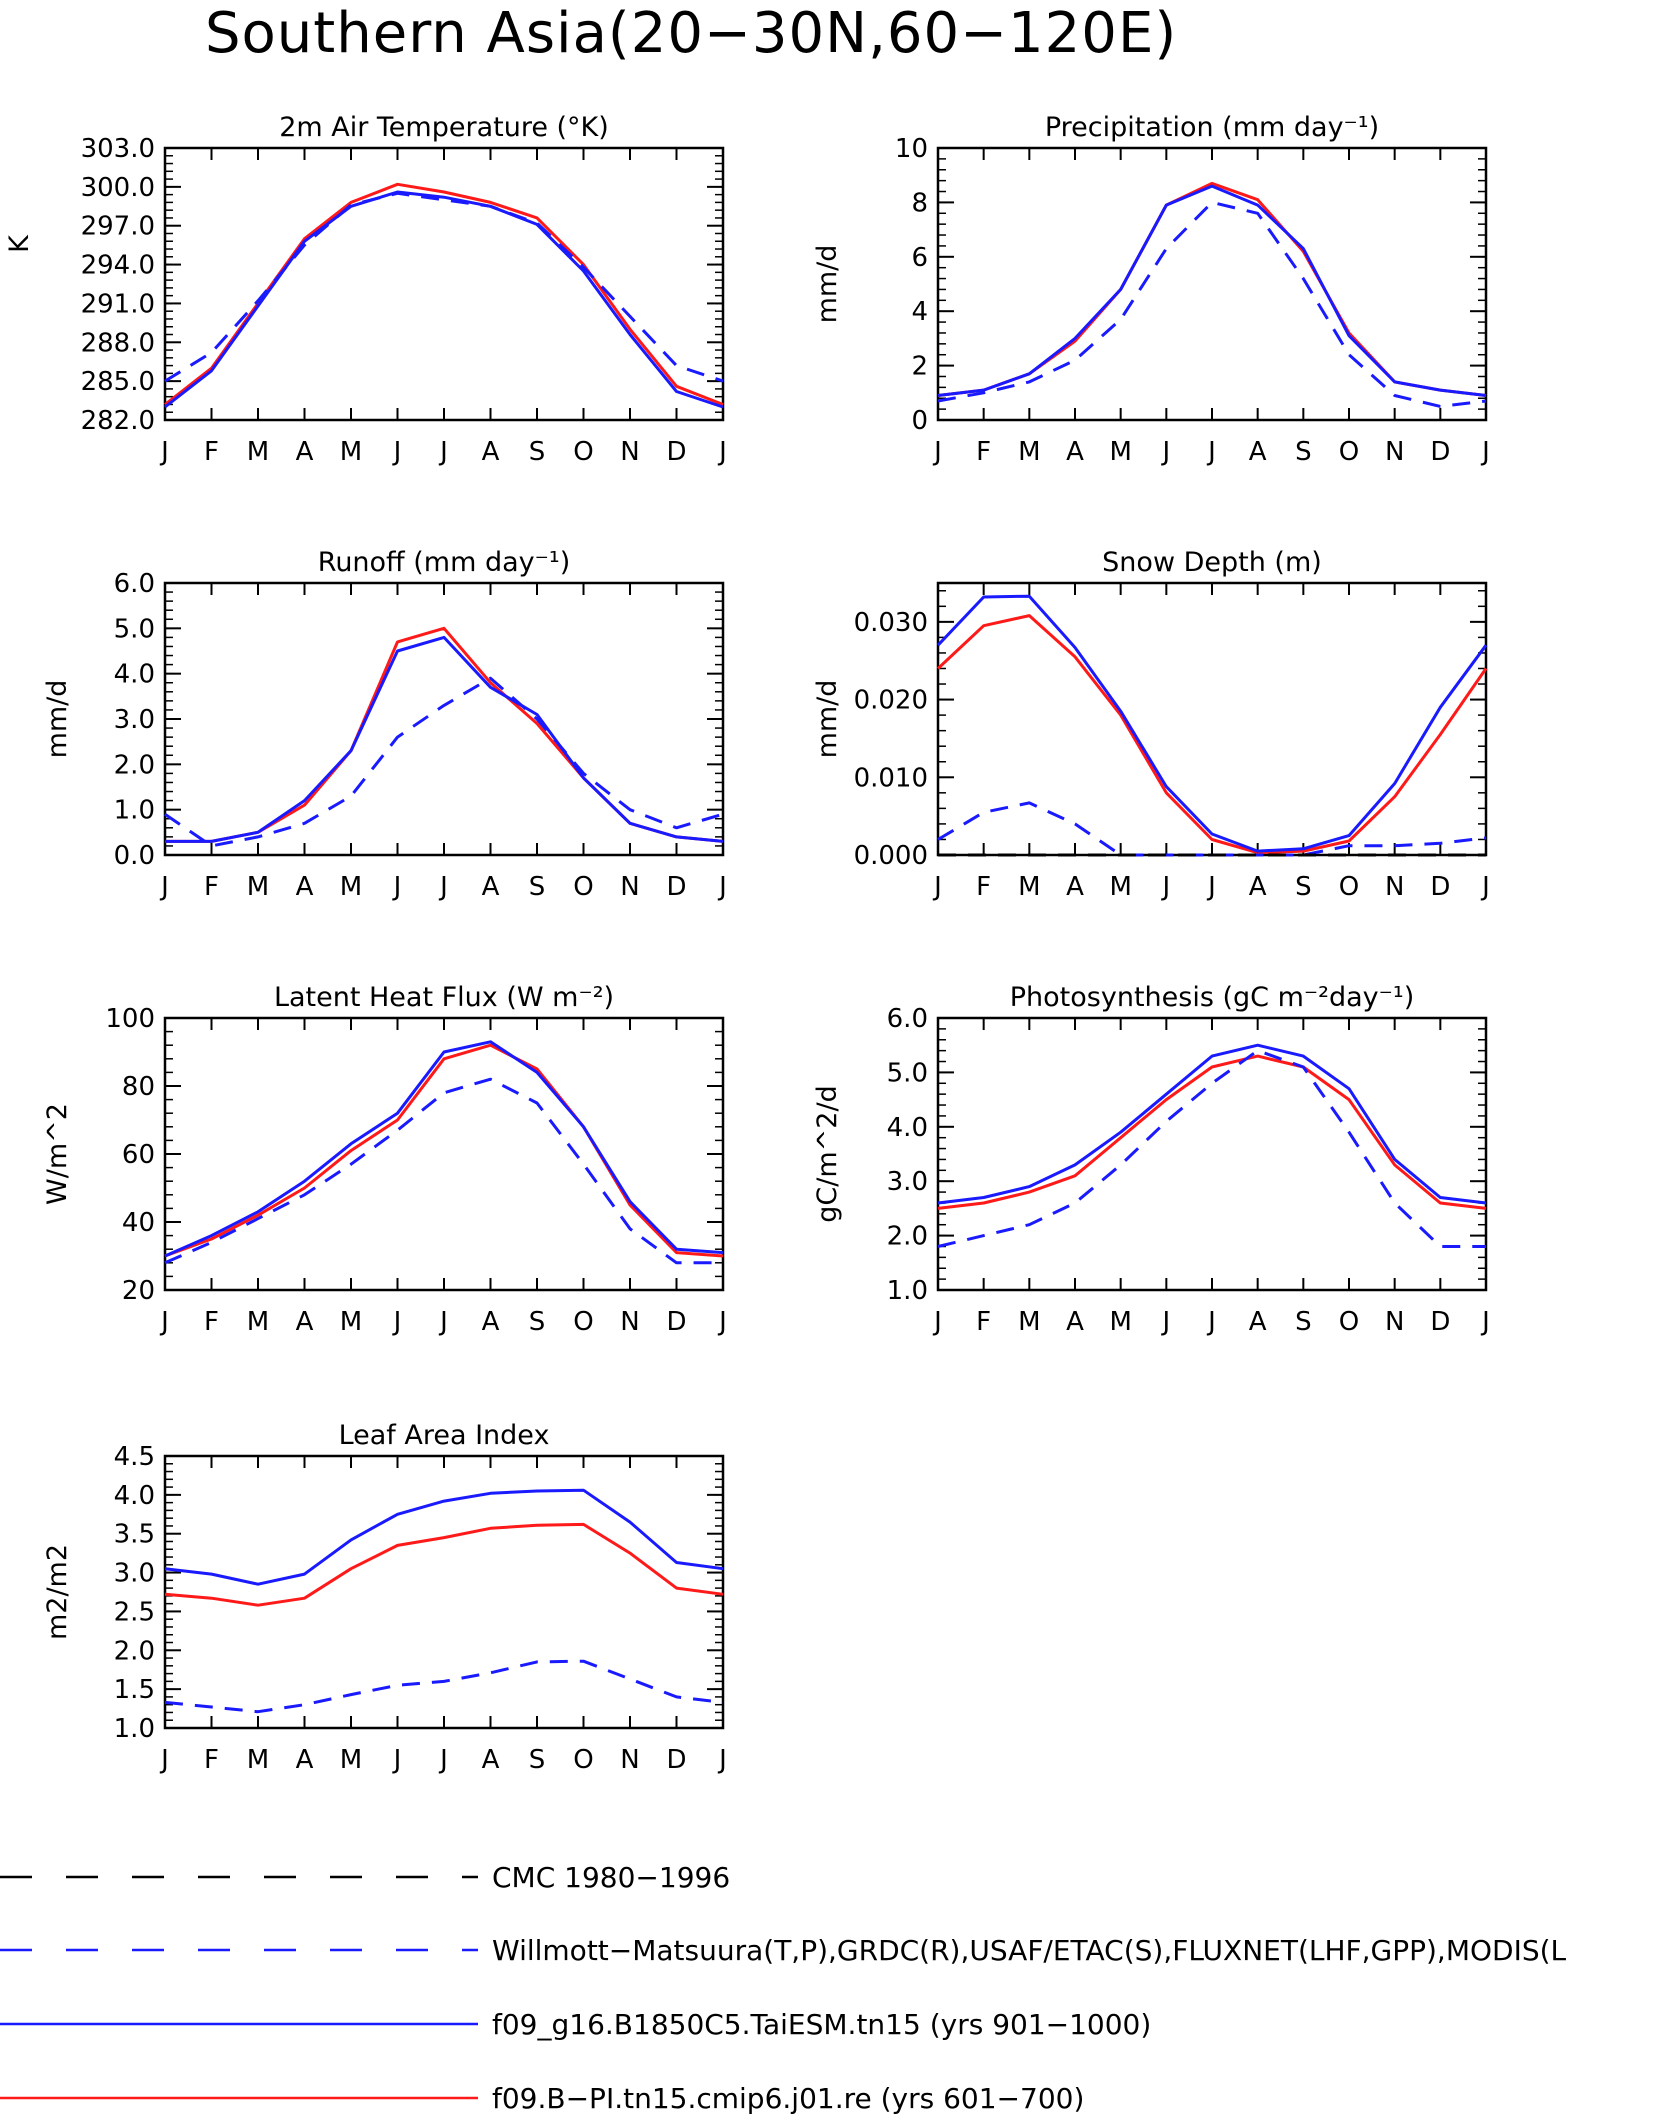 Image resolution: width=1673 pixels, height=2123 pixels. I want to click on y-tick-label: 0, so click(919, 421).